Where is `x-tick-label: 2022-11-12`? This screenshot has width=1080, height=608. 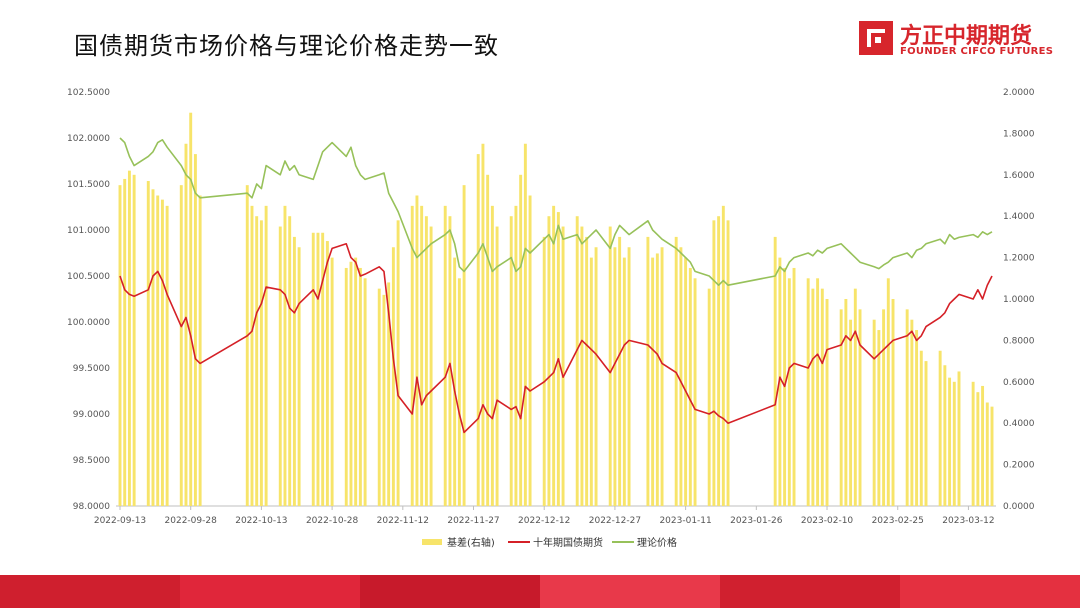
x-tick-label: 2022-11-12 is located at coordinates (403, 521).